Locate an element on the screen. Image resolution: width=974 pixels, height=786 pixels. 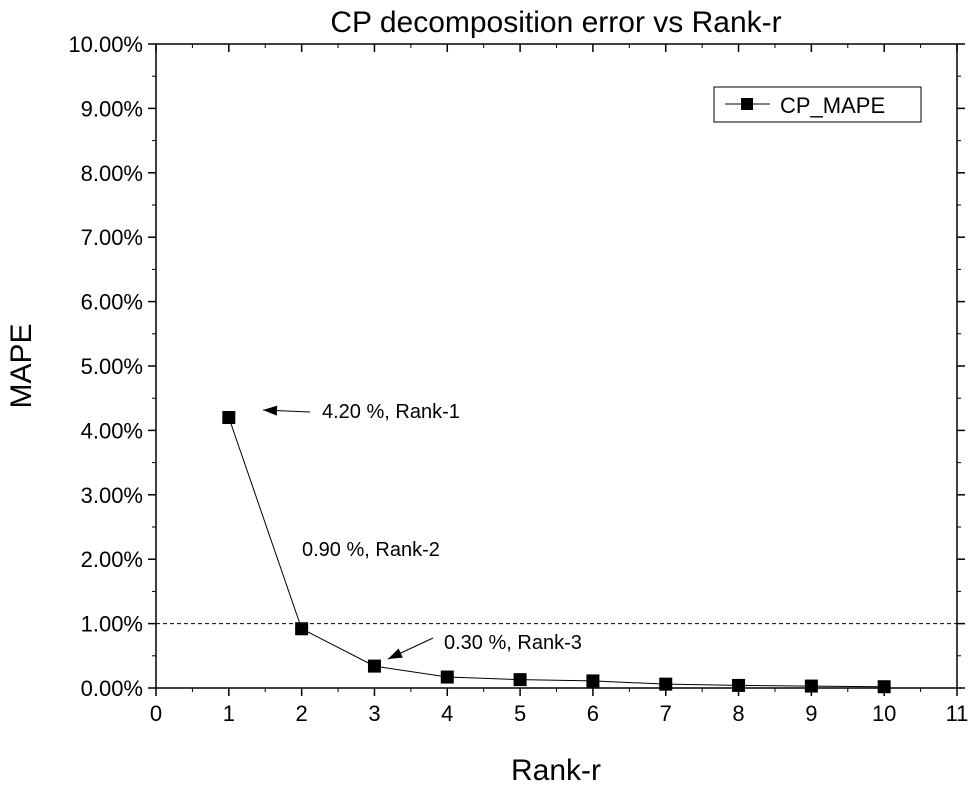
y-tick-label: 8.00% is located at coordinates (112, 173).